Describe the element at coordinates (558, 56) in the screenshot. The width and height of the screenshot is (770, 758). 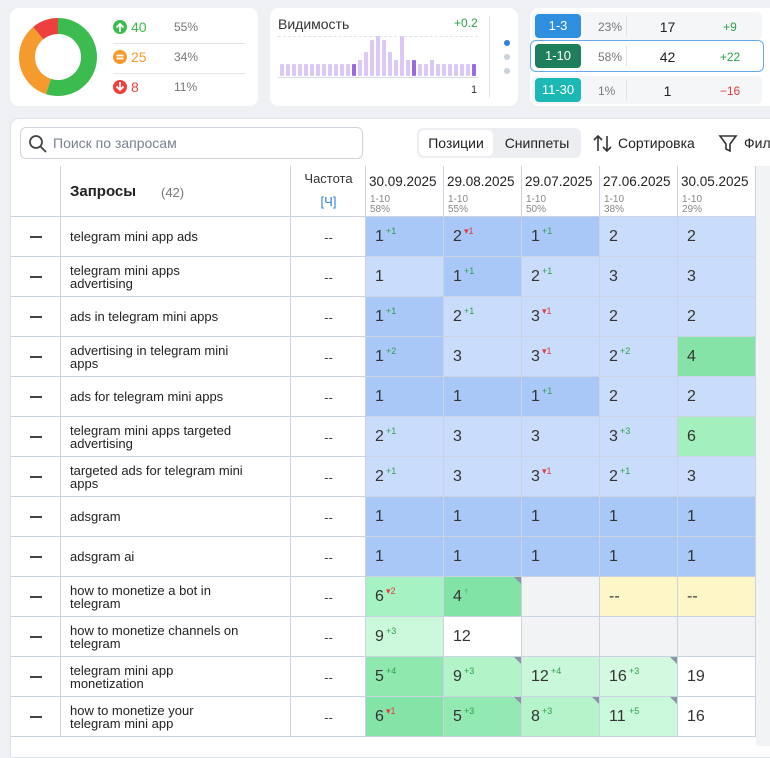
I see `range-tag: 1-10` at that location.